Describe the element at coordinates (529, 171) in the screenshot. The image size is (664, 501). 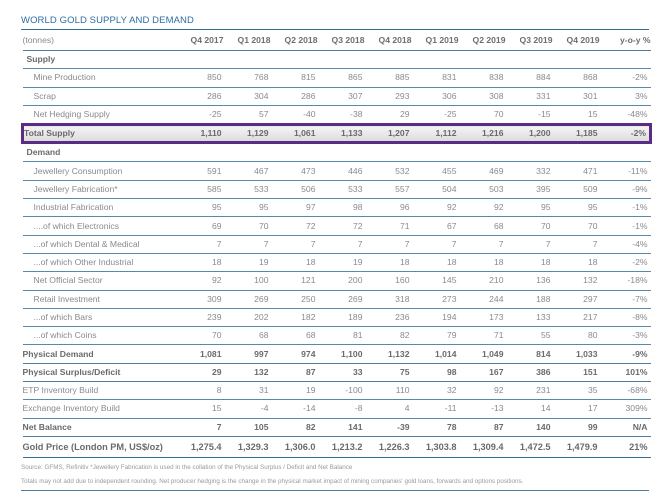
I see `cell-value: 332` at that location.